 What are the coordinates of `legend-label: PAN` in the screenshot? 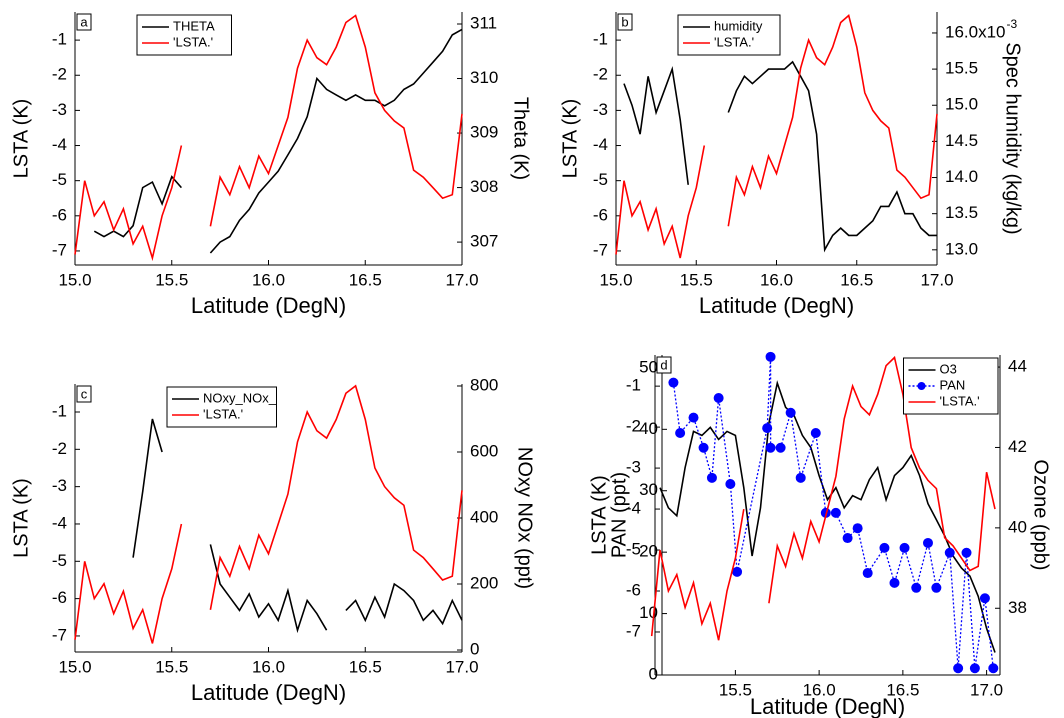 It's located at (953, 384).